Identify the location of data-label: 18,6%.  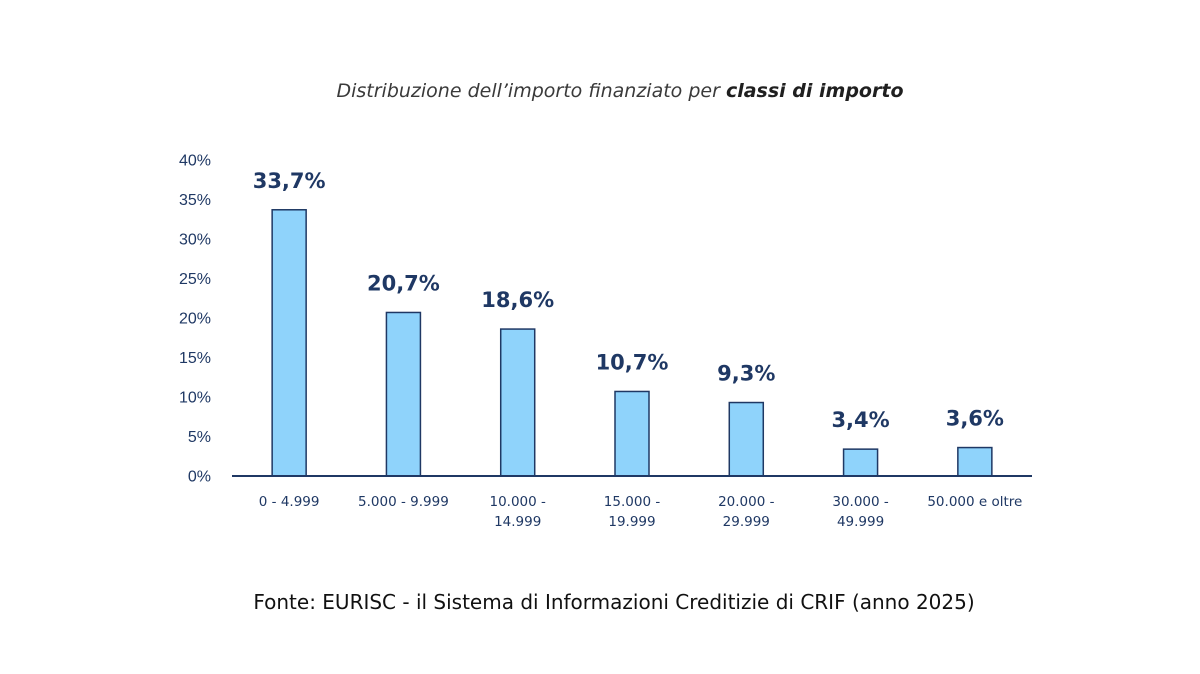
(517, 300).